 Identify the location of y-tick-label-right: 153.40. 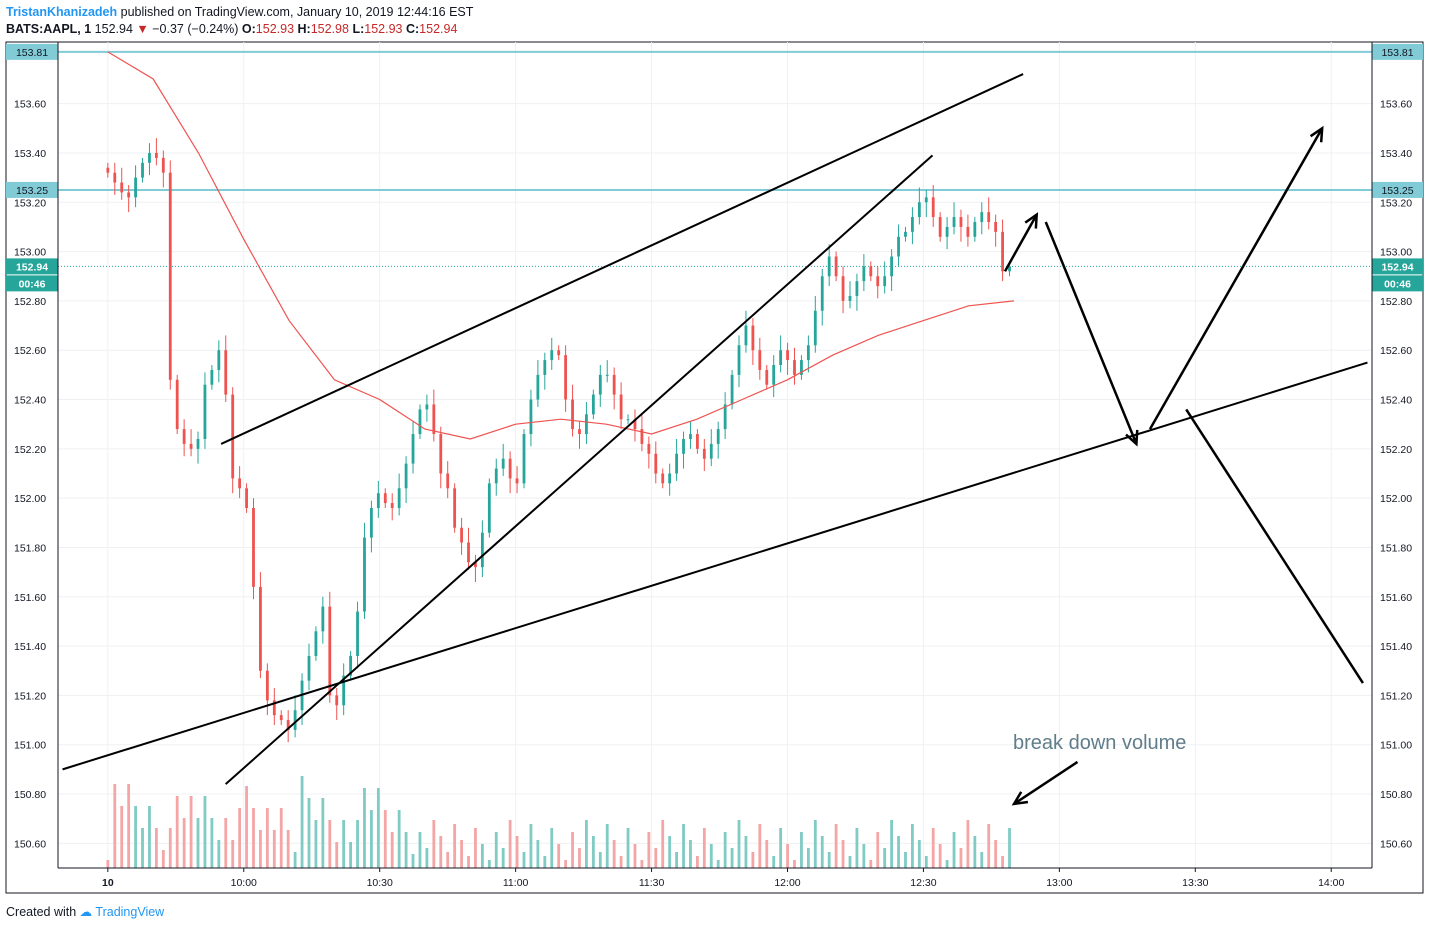
(1396, 154).